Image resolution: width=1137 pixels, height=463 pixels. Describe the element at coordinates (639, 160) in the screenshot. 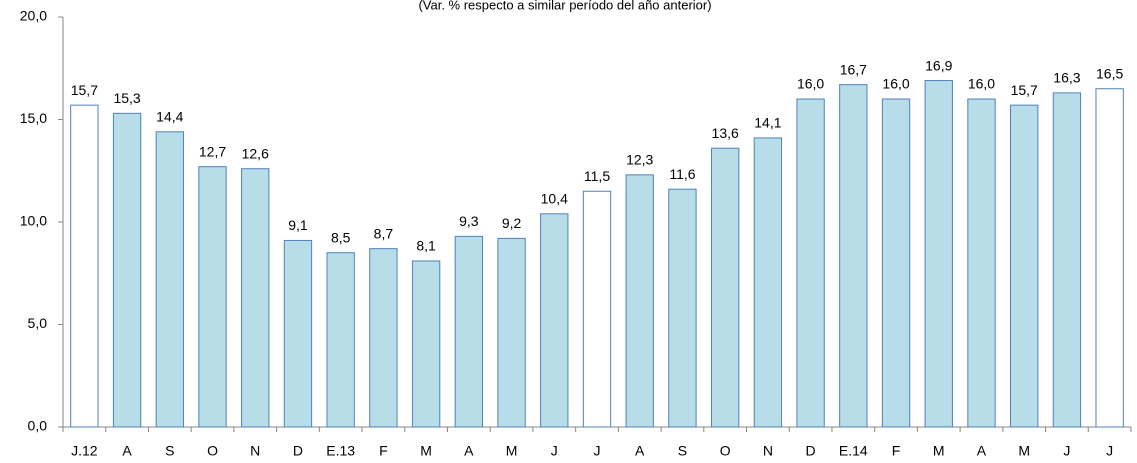

I see `value-label: 12,3` at that location.